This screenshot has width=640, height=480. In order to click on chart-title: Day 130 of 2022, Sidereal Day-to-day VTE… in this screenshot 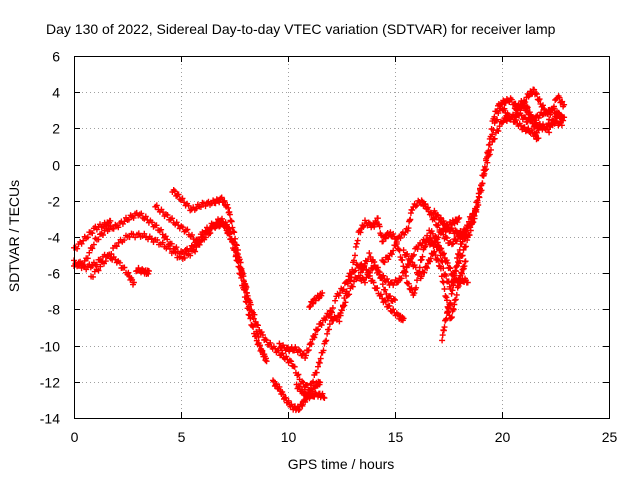, I will do `click(301, 29)`.